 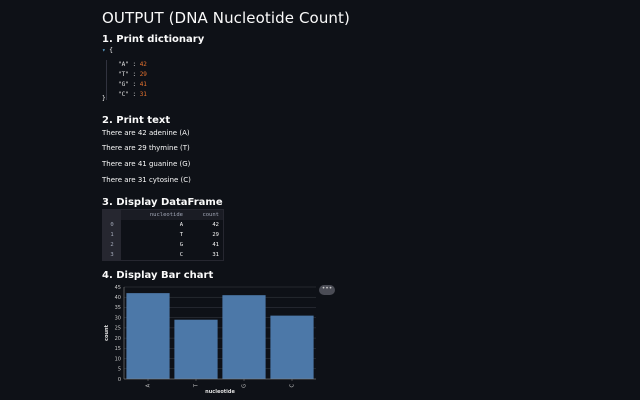 I want to click on cell-count: 31, so click(x=215, y=255).